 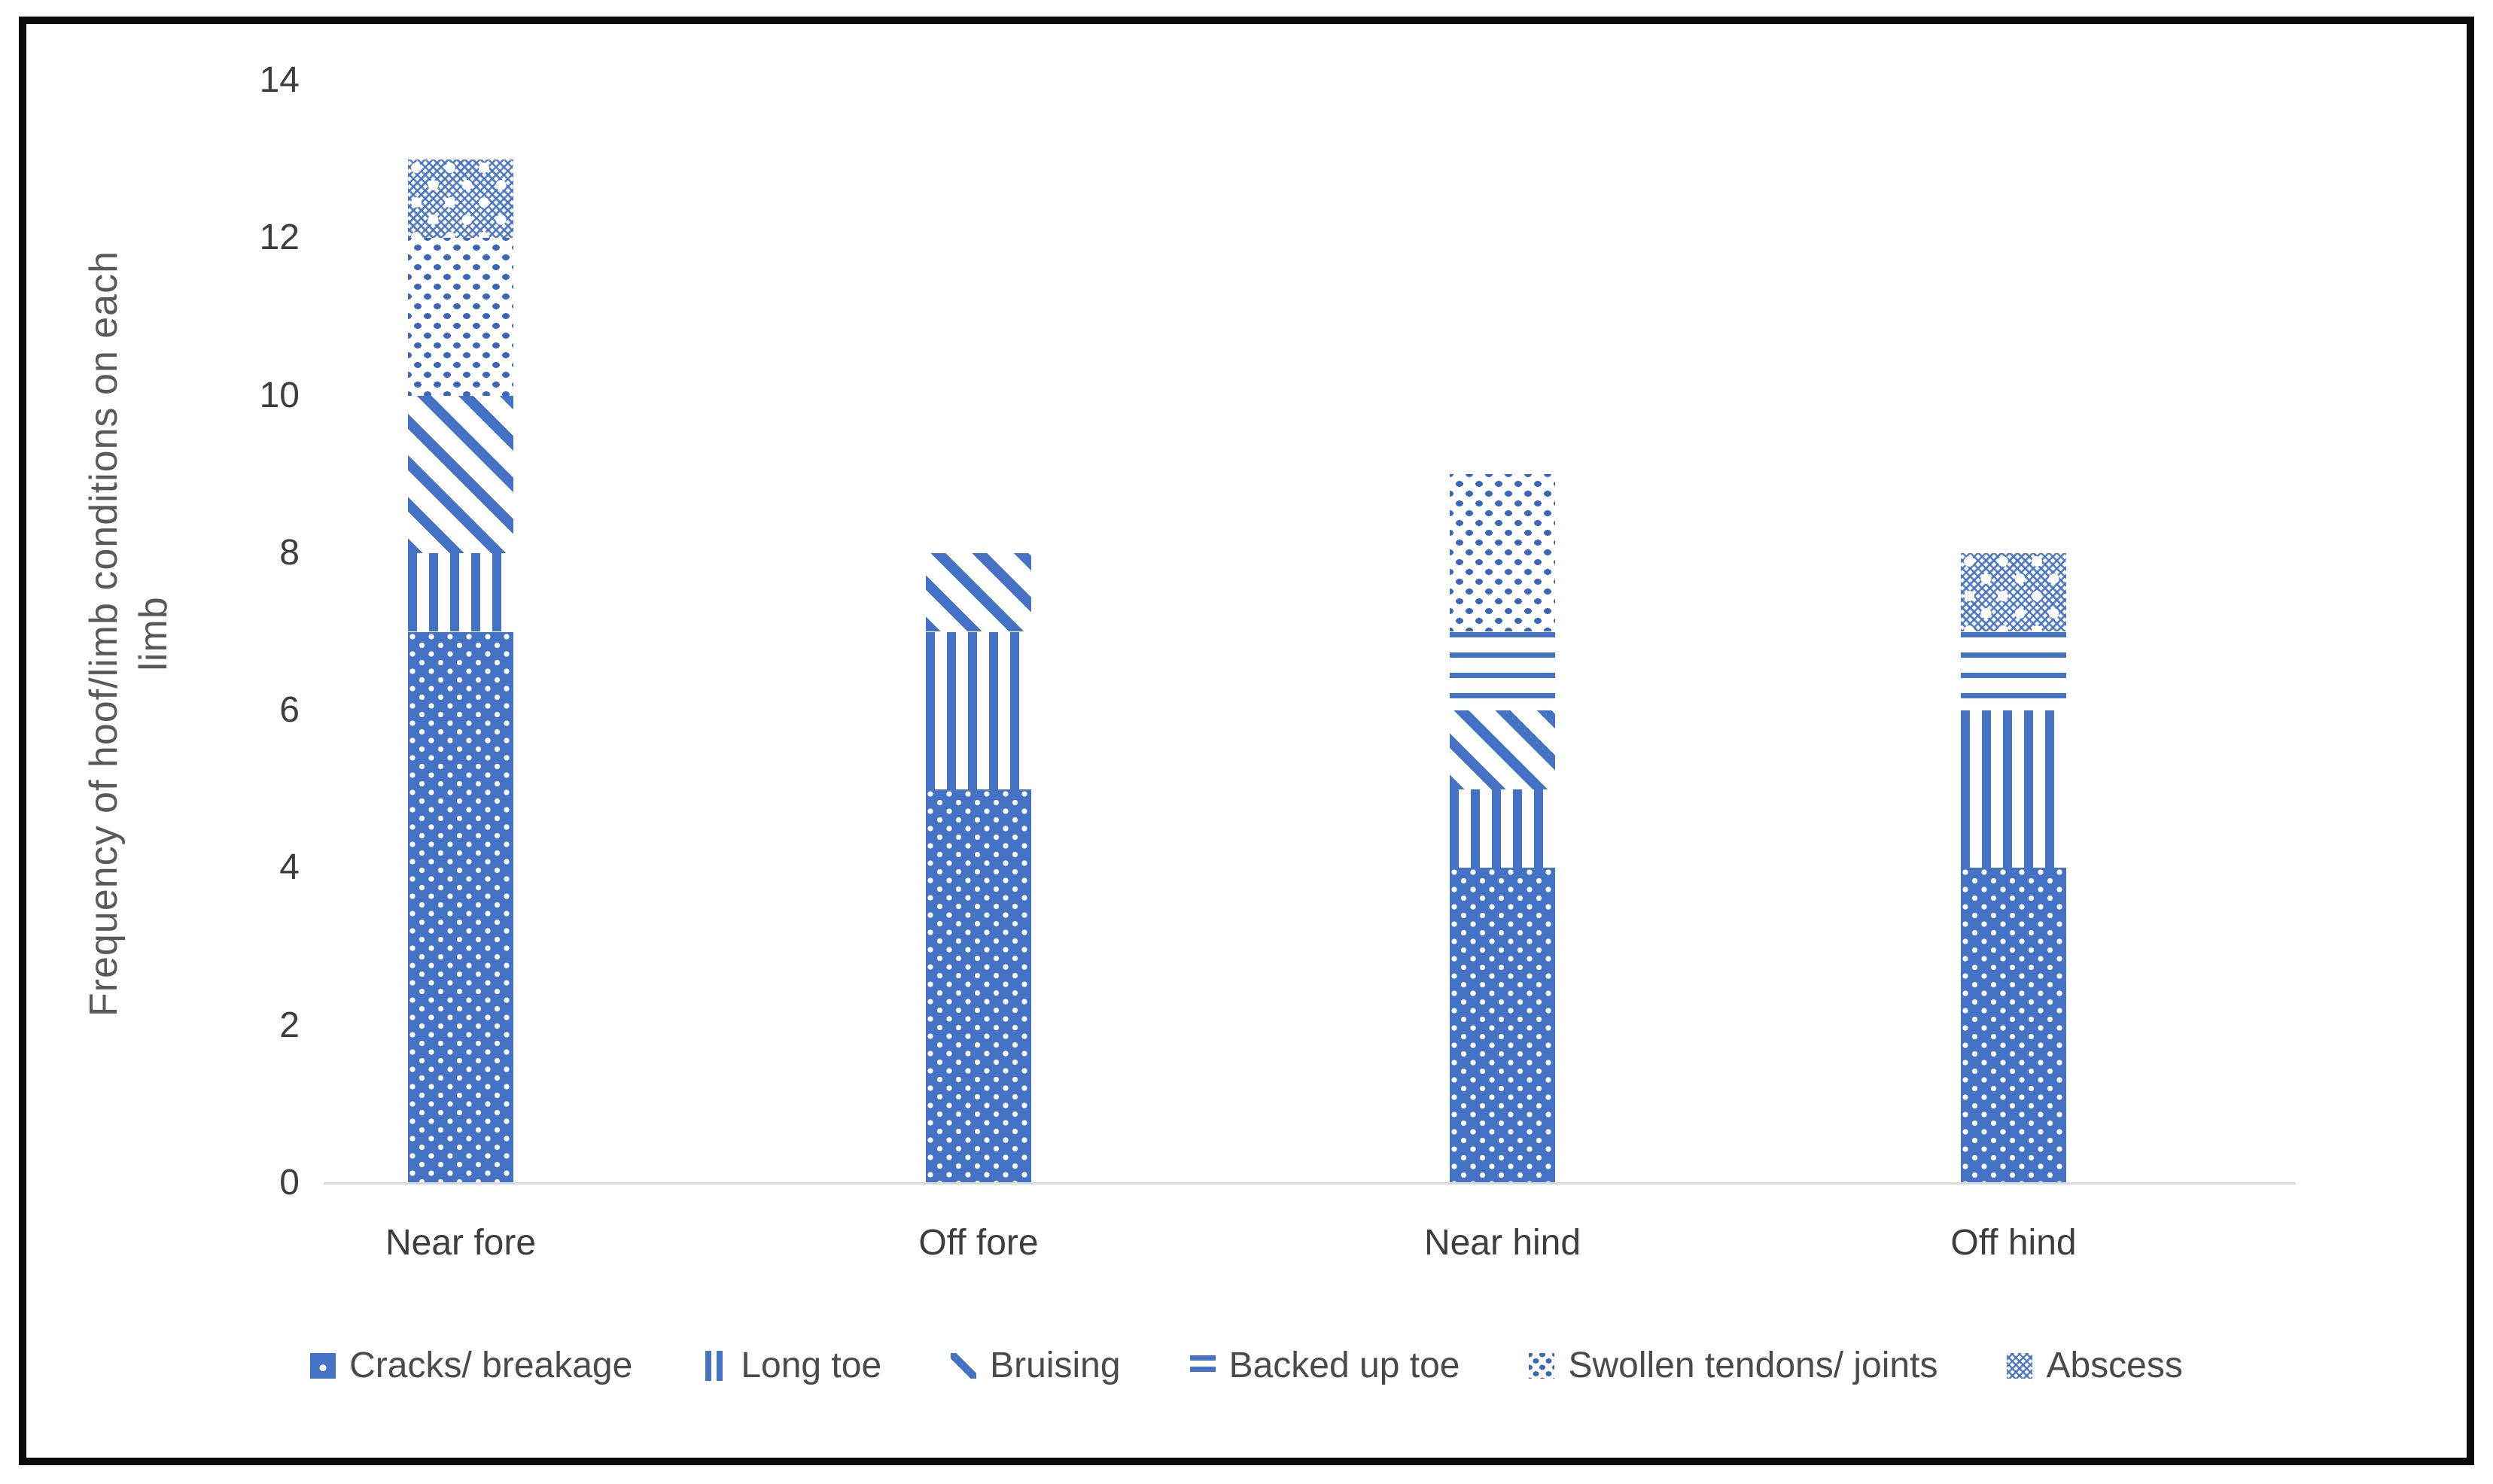 I want to click on legend-label: Cracks/ breakage, so click(x=491, y=1365).